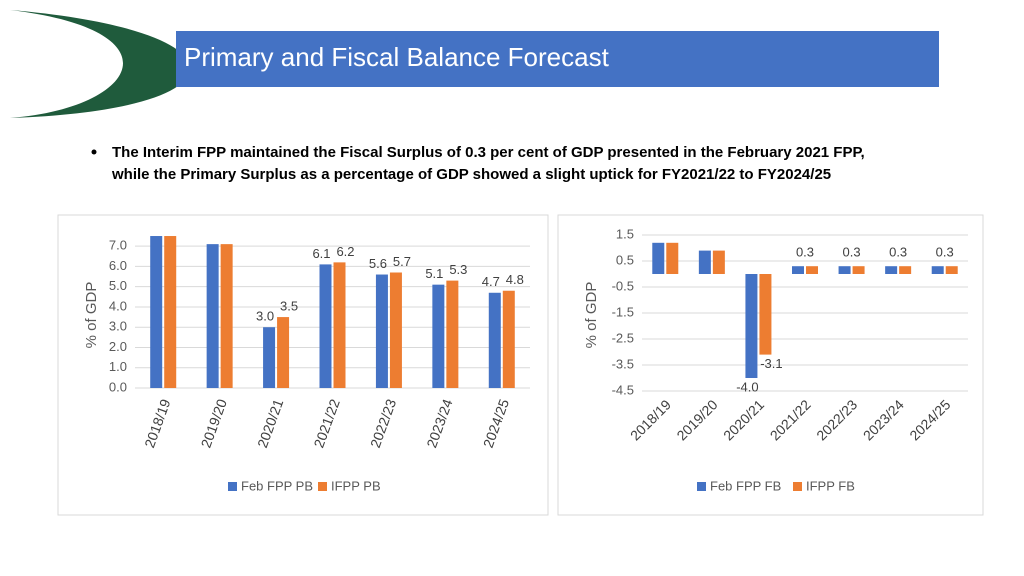  I want to click on legend-label: Feb FPP PB, so click(277, 485).